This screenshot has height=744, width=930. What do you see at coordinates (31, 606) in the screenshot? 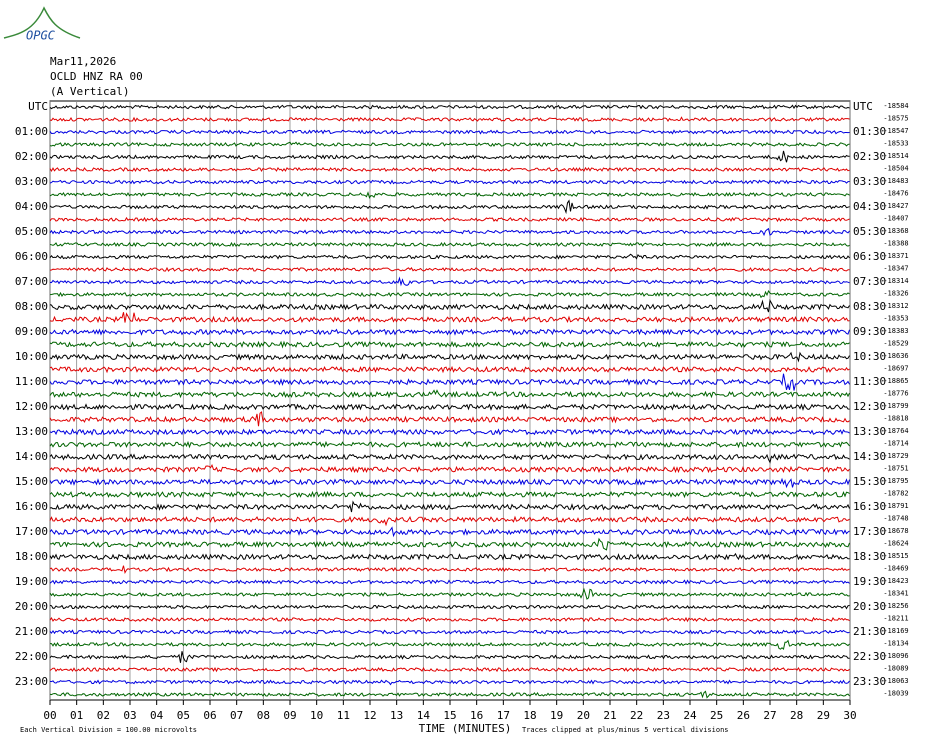
I see `left-time-label: 20:00` at bounding box center [31, 606].